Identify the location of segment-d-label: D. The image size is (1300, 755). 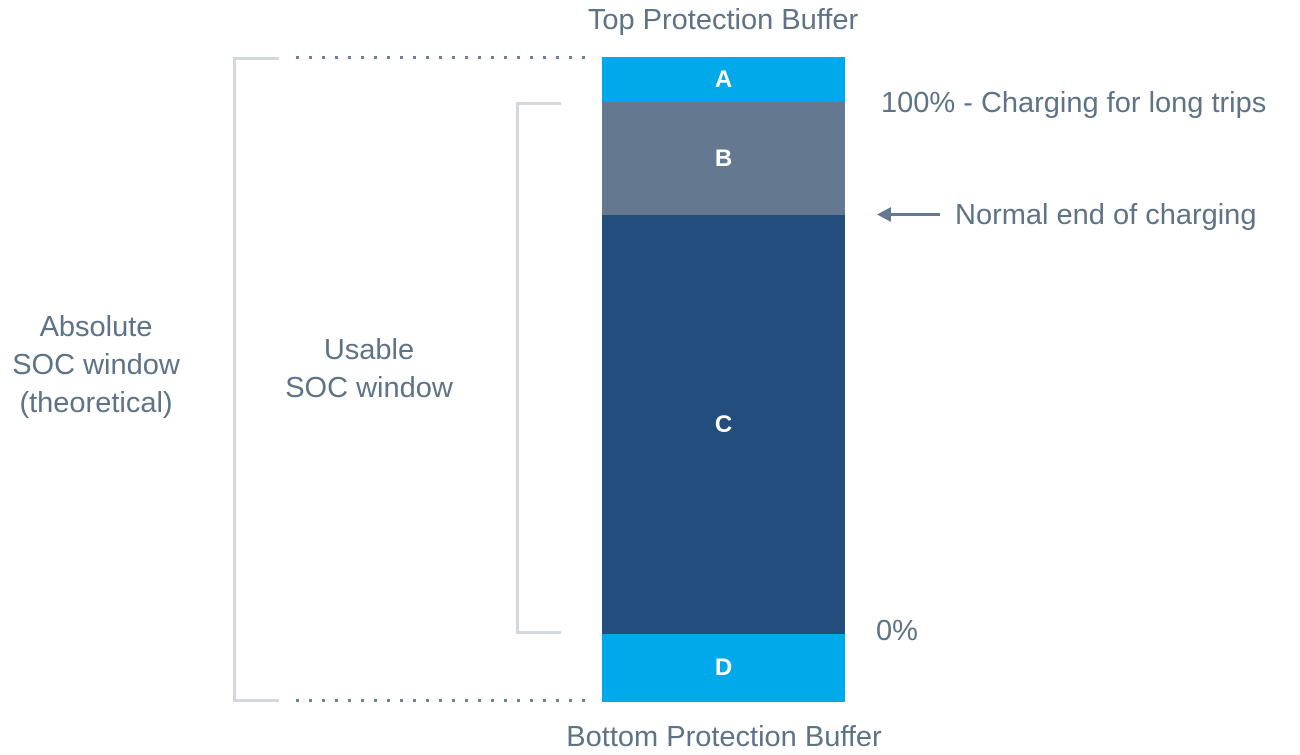
(723, 667).